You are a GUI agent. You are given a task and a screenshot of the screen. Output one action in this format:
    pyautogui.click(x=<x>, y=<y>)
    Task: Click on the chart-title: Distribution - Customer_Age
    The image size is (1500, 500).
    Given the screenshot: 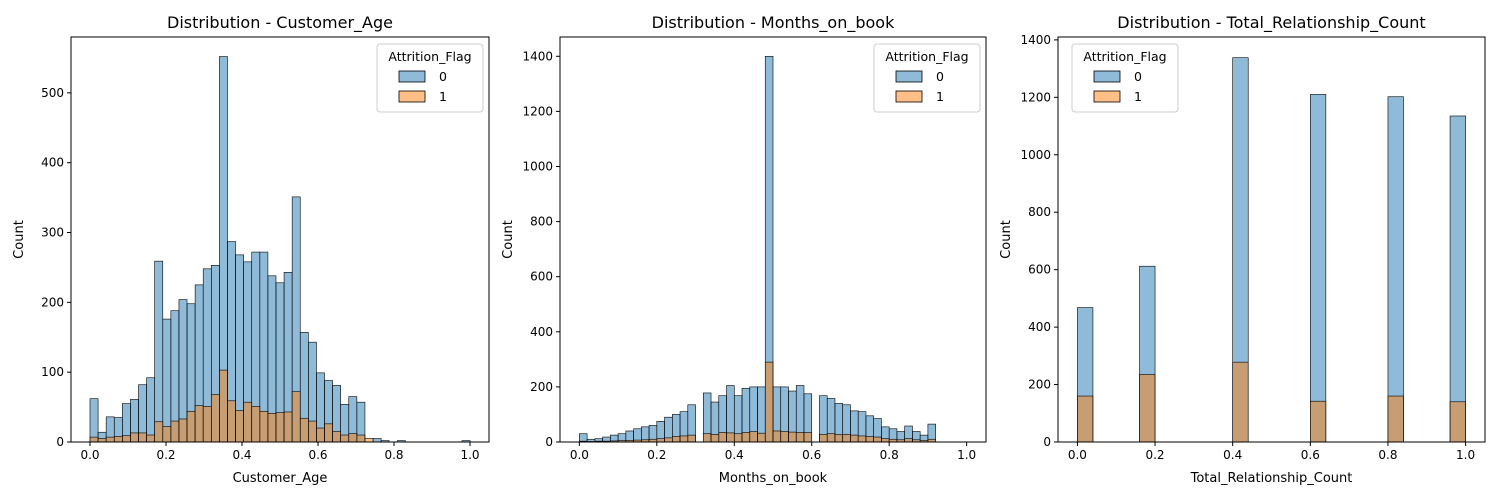 What is the action you would take?
    pyautogui.click(x=280, y=23)
    